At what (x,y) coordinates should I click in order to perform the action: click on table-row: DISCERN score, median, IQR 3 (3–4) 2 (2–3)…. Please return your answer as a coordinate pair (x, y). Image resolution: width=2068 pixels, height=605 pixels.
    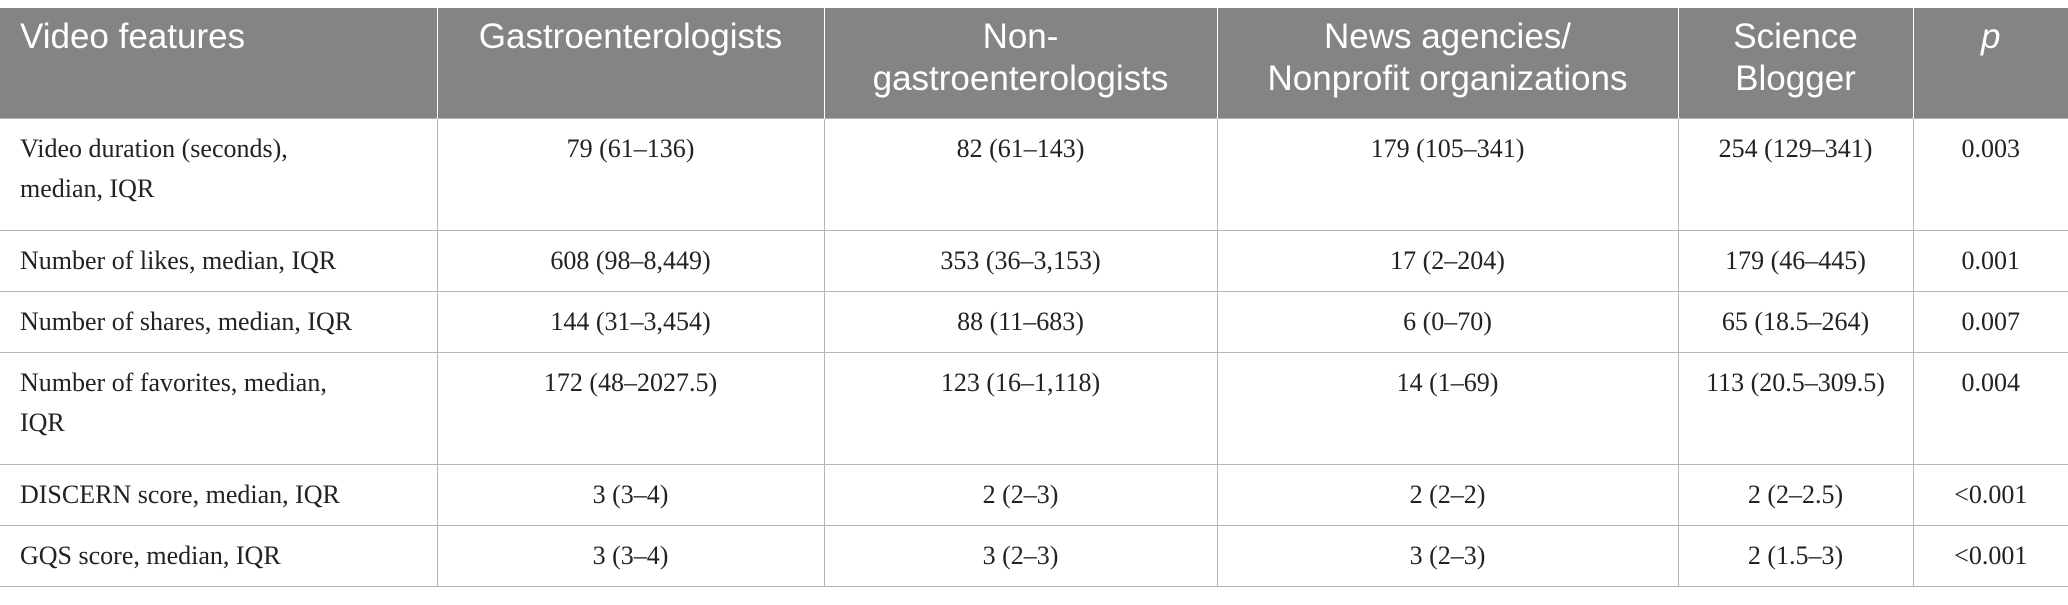
    Looking at the image, I should click on (1034, 494).